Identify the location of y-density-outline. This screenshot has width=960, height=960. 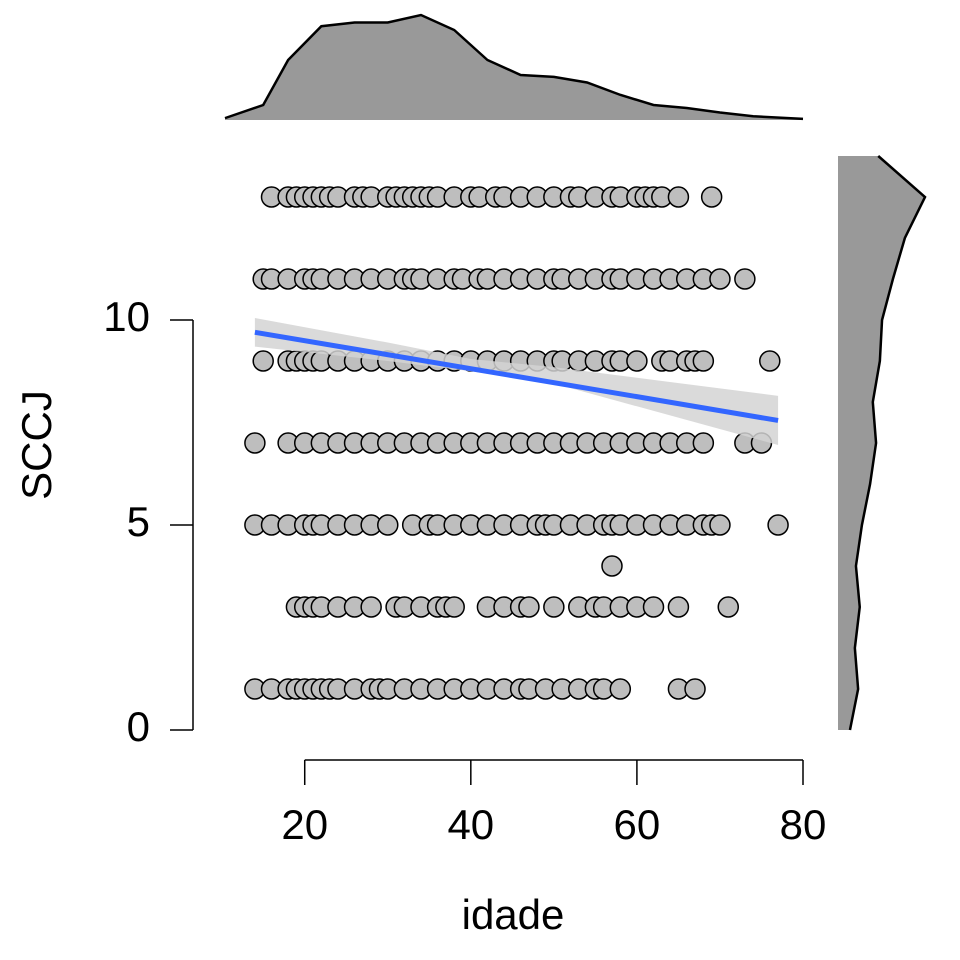
(887, 443).